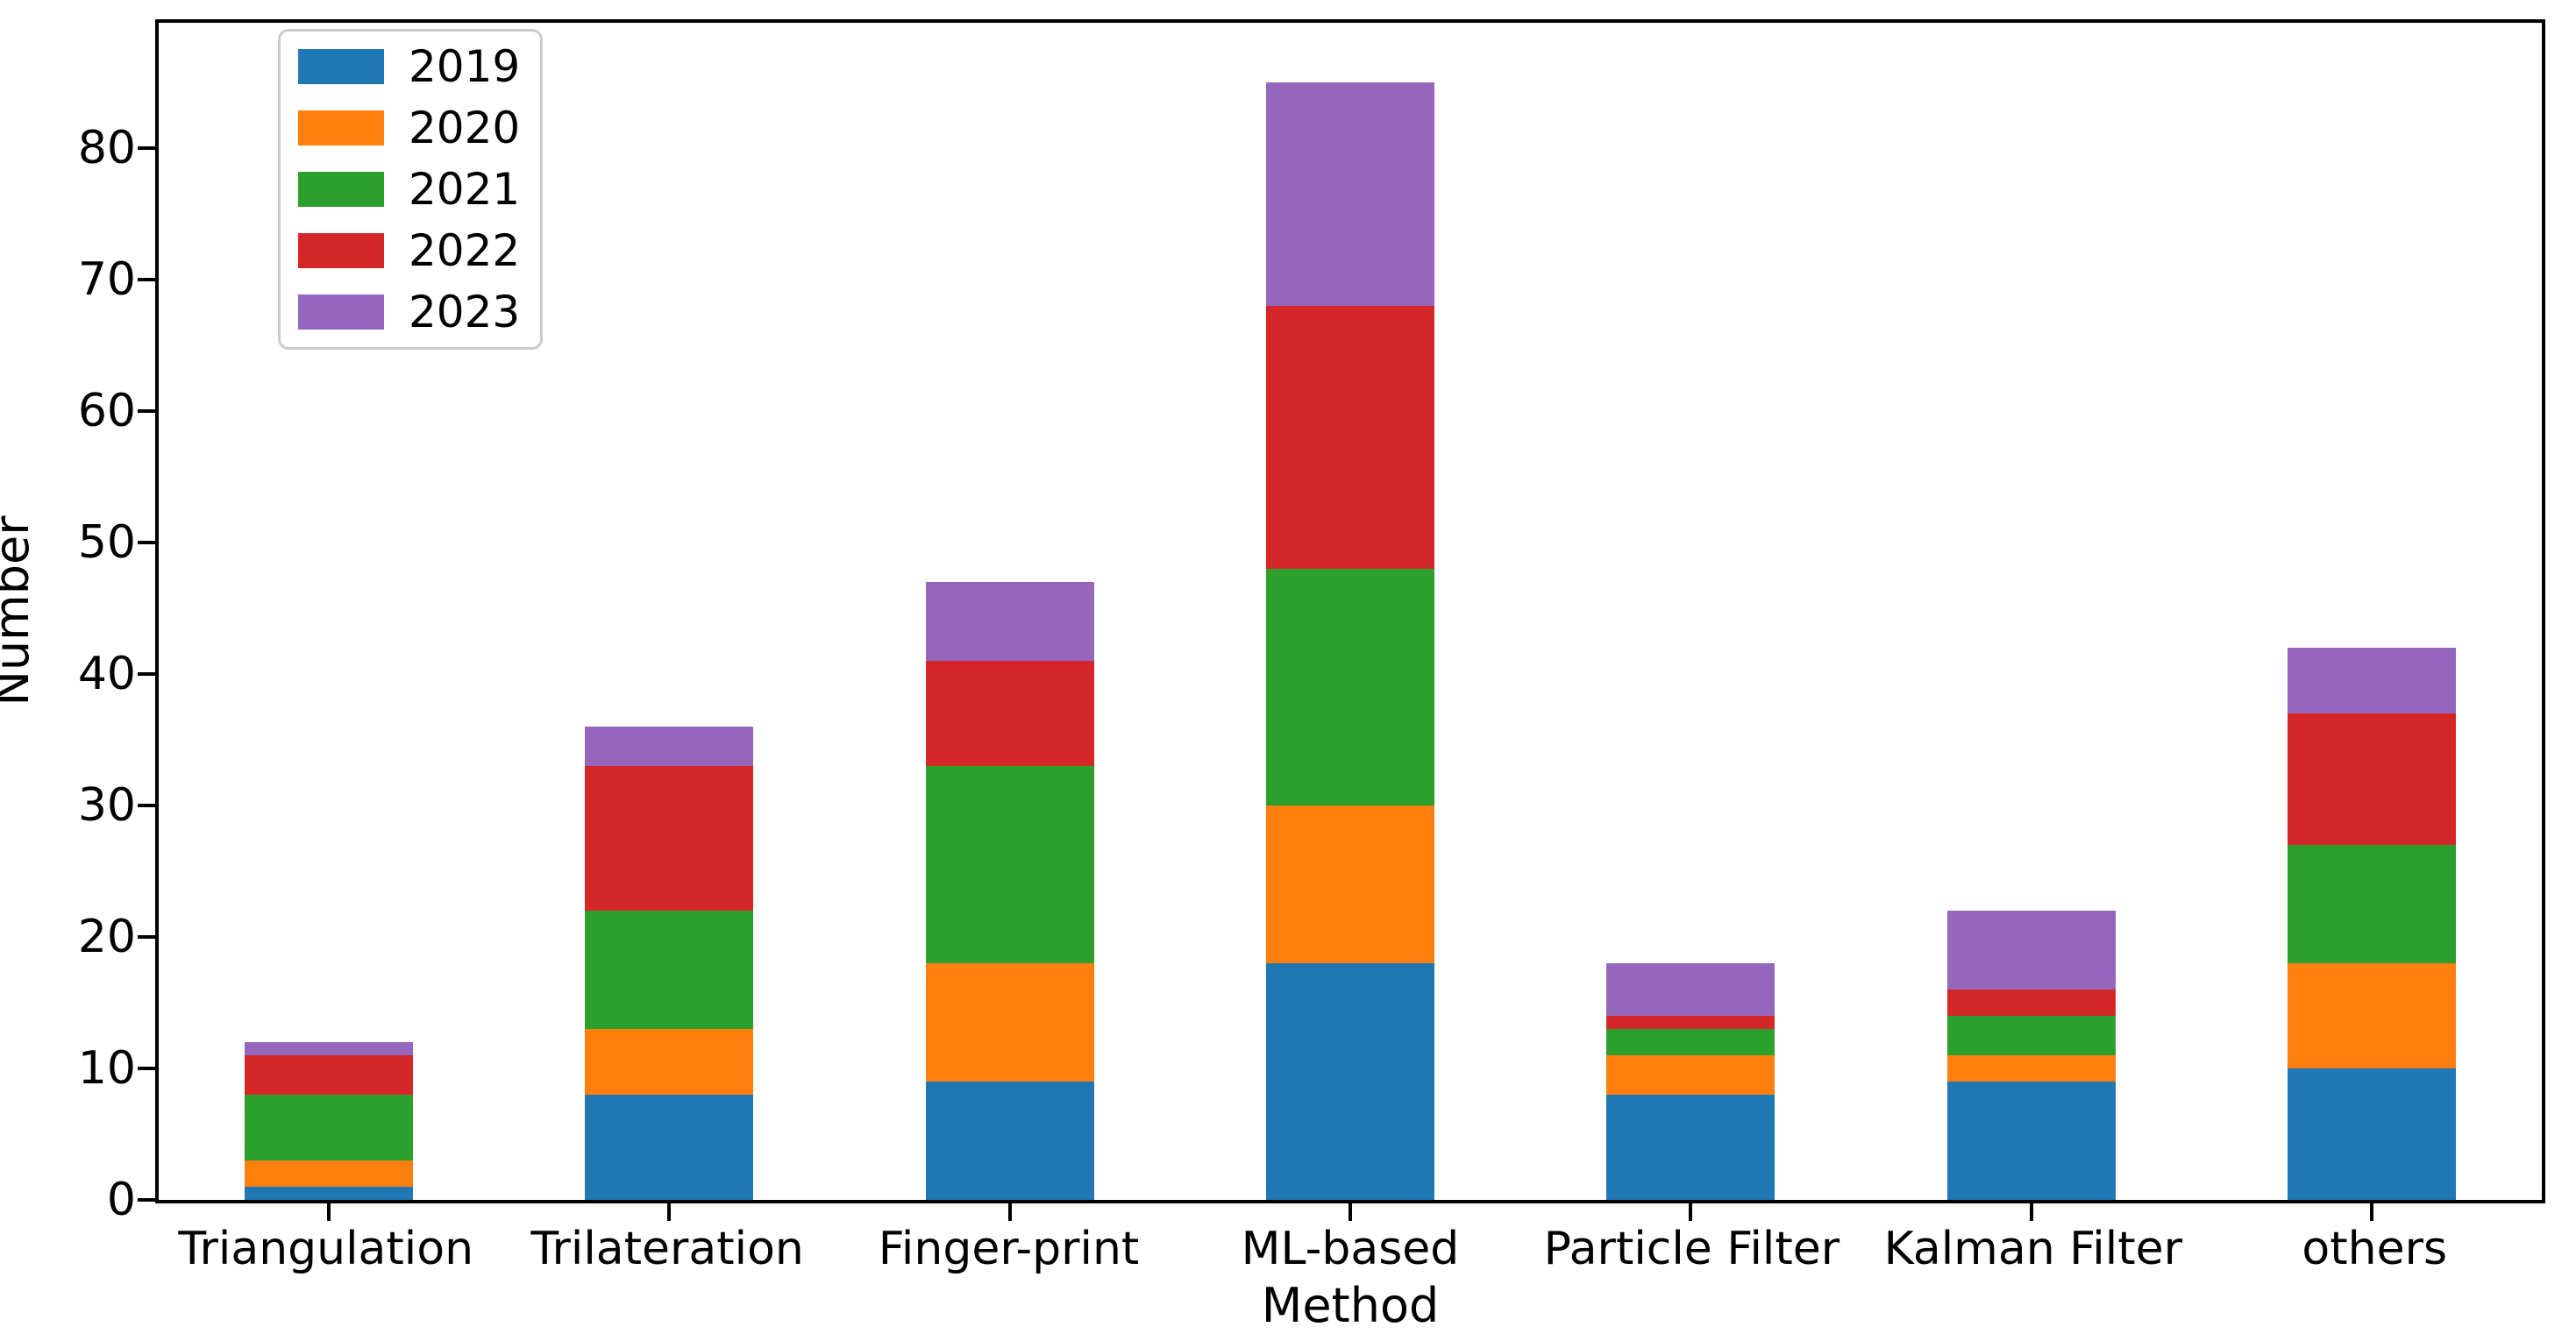 This screenshot has width=2576, height=1334. Describe the element at coordinates (106, 279) in the screenshot. I see `y-tick-label: 70` at that location.